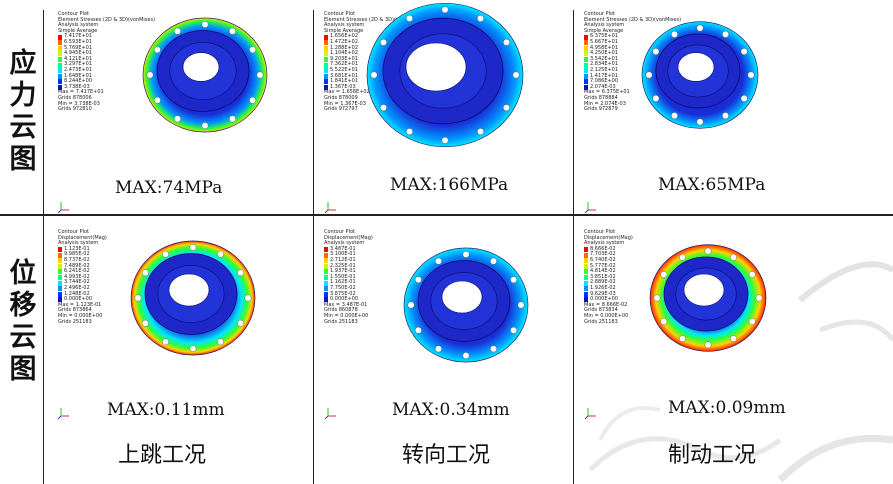  I want to click on legend-entry: 1.123E-01, so click(82, 249).